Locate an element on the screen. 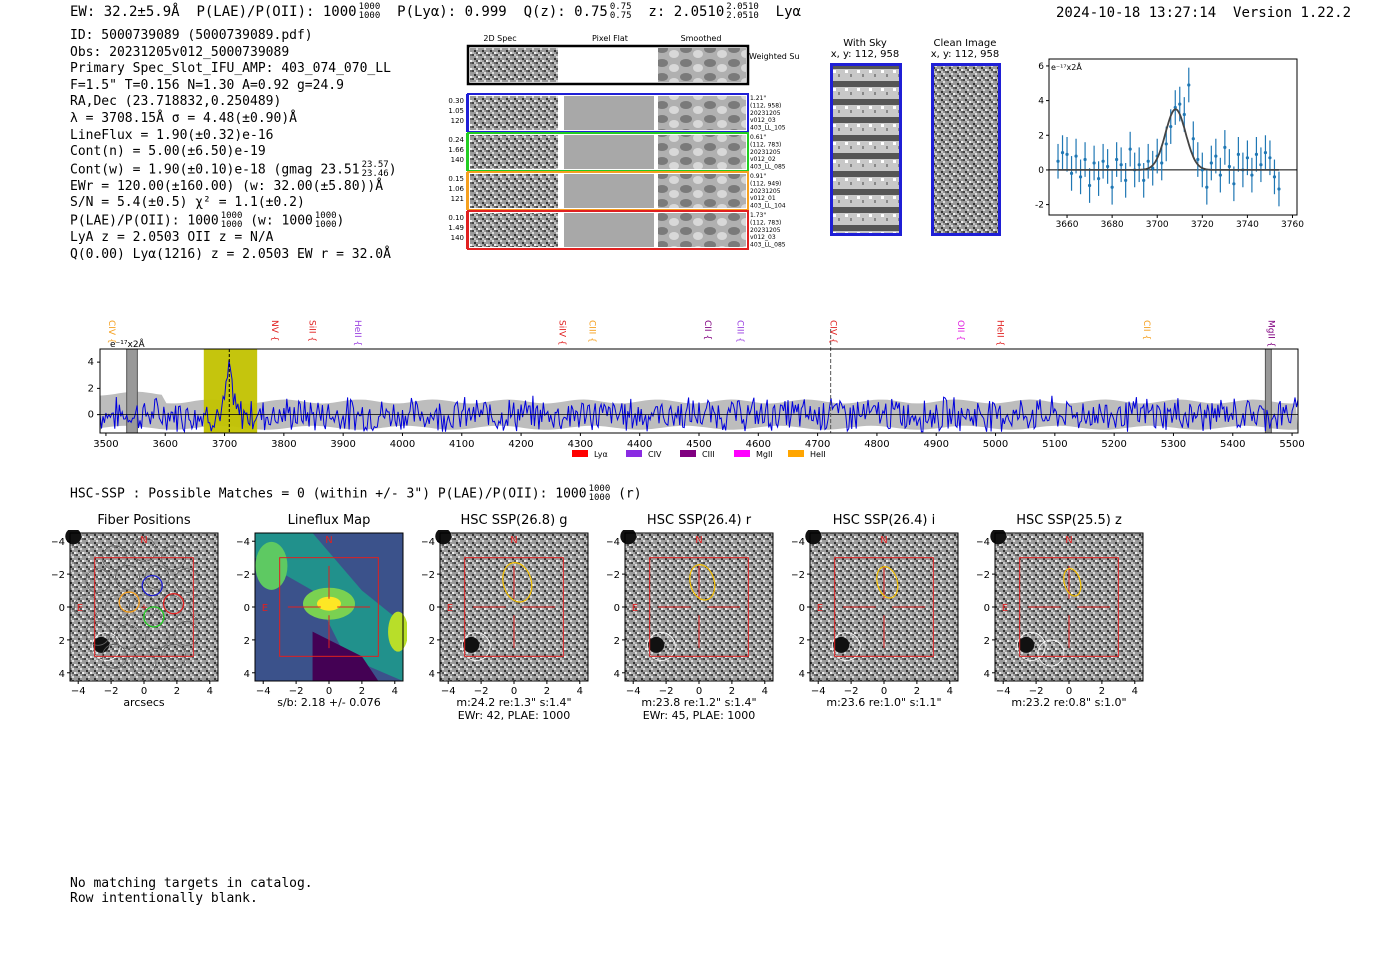 Image resolution: width=1400 pixels, height=953 pixels. info-plae-w-hi: 1000 is located at coordinates (325, 216).